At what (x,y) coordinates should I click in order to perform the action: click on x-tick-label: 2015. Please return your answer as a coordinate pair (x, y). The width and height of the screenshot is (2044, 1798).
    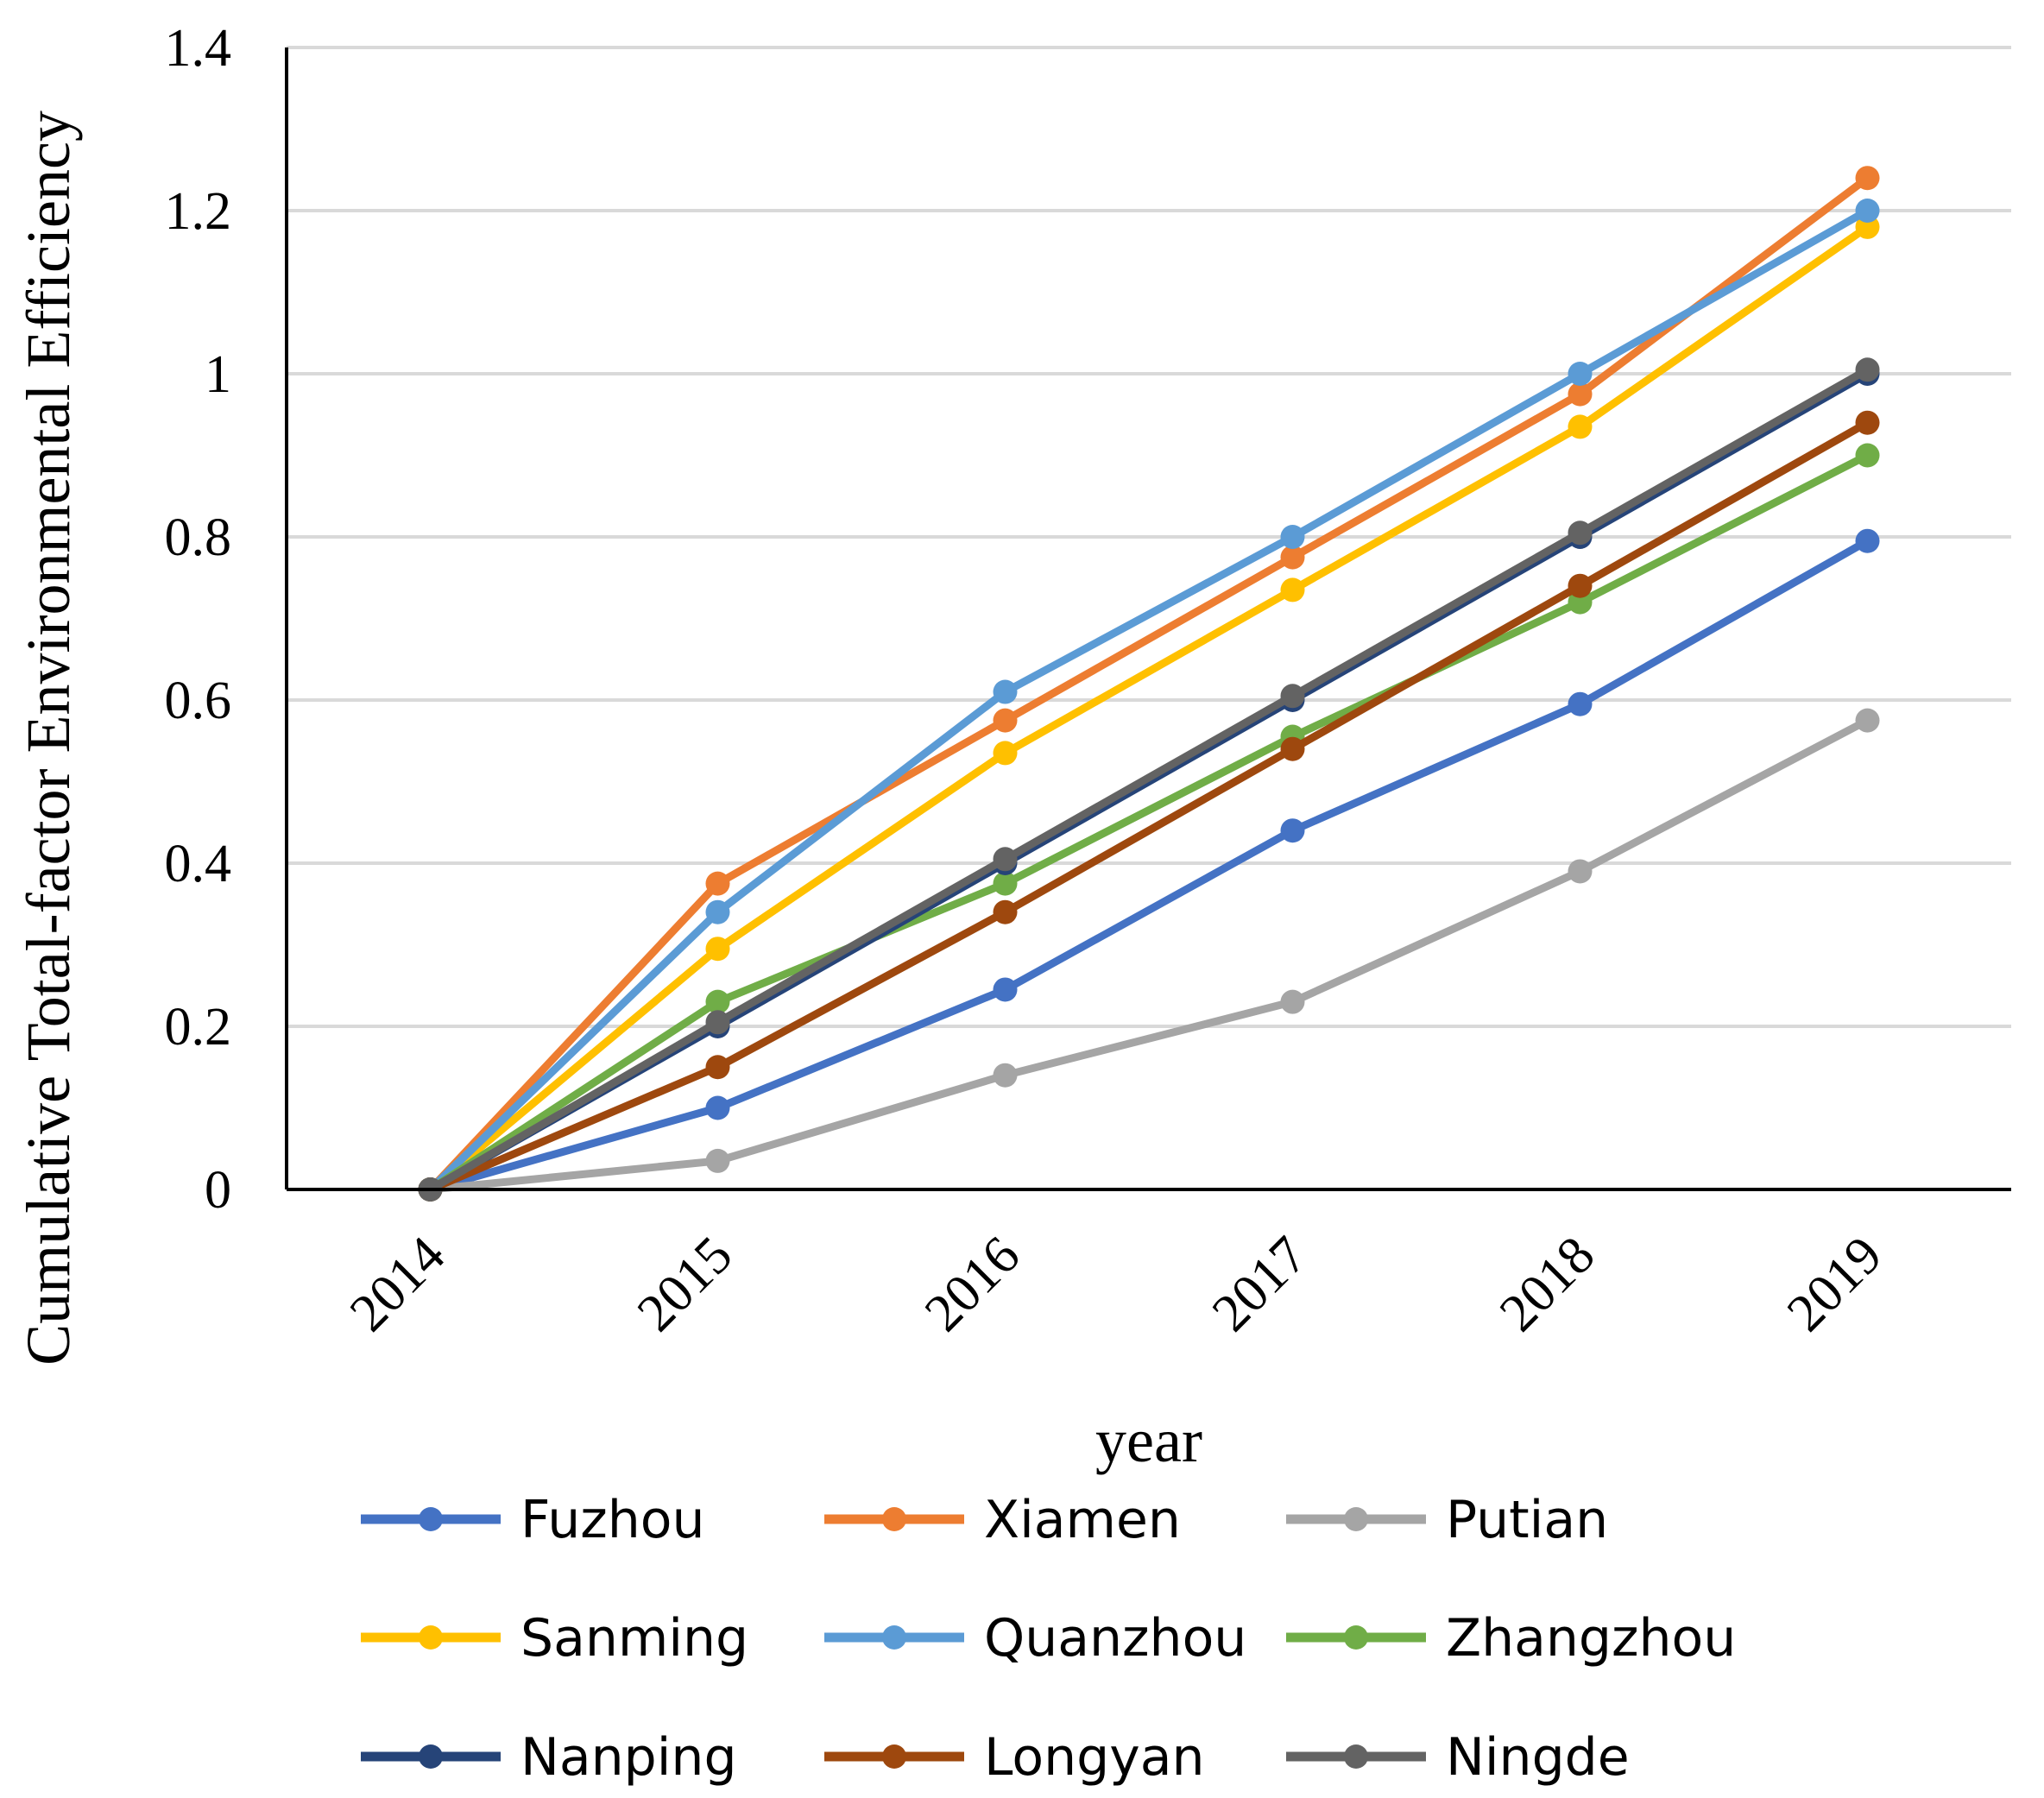
    Looking at the image, I should click on (685, 1284).